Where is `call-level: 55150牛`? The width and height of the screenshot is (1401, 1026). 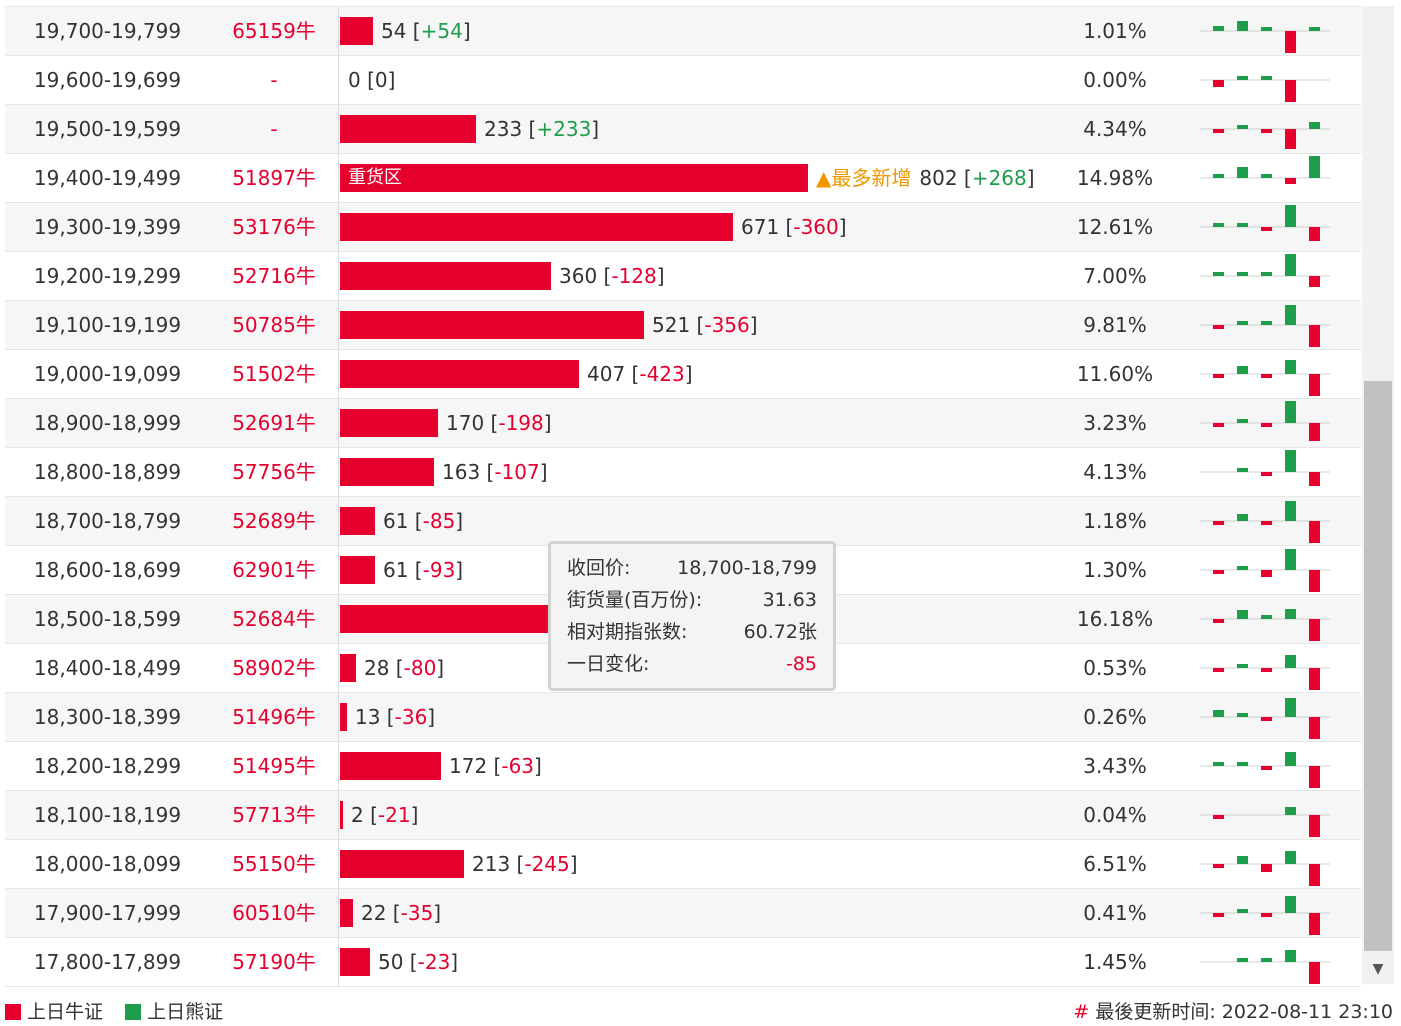 call-level: 55150牛 is located at coordinates (274, 864).